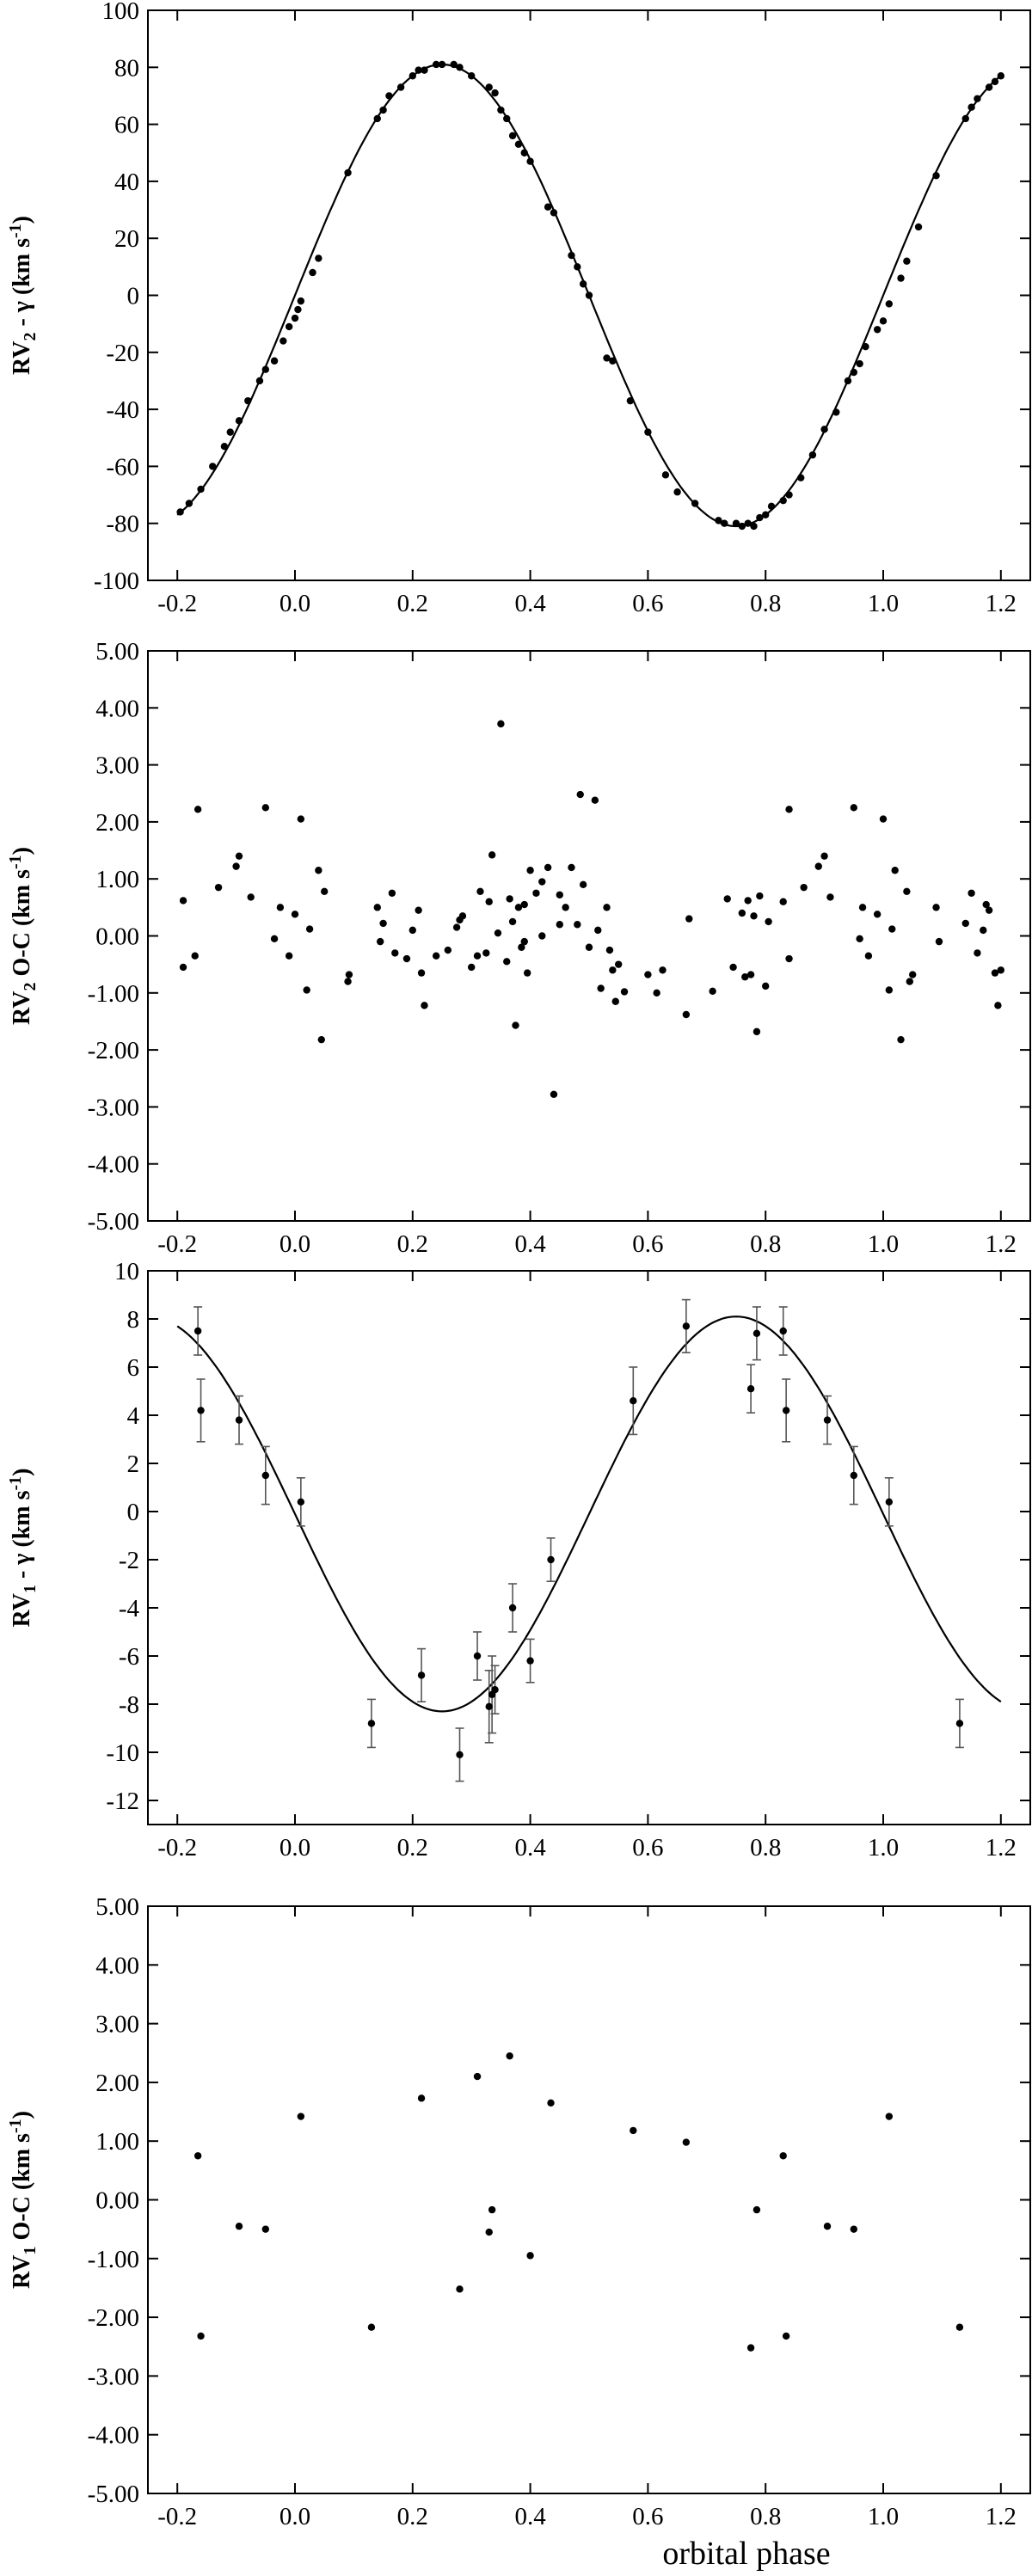 The image size is (1032, 2576). I want to click on y-tick-label: -2, so click(129, 1560).